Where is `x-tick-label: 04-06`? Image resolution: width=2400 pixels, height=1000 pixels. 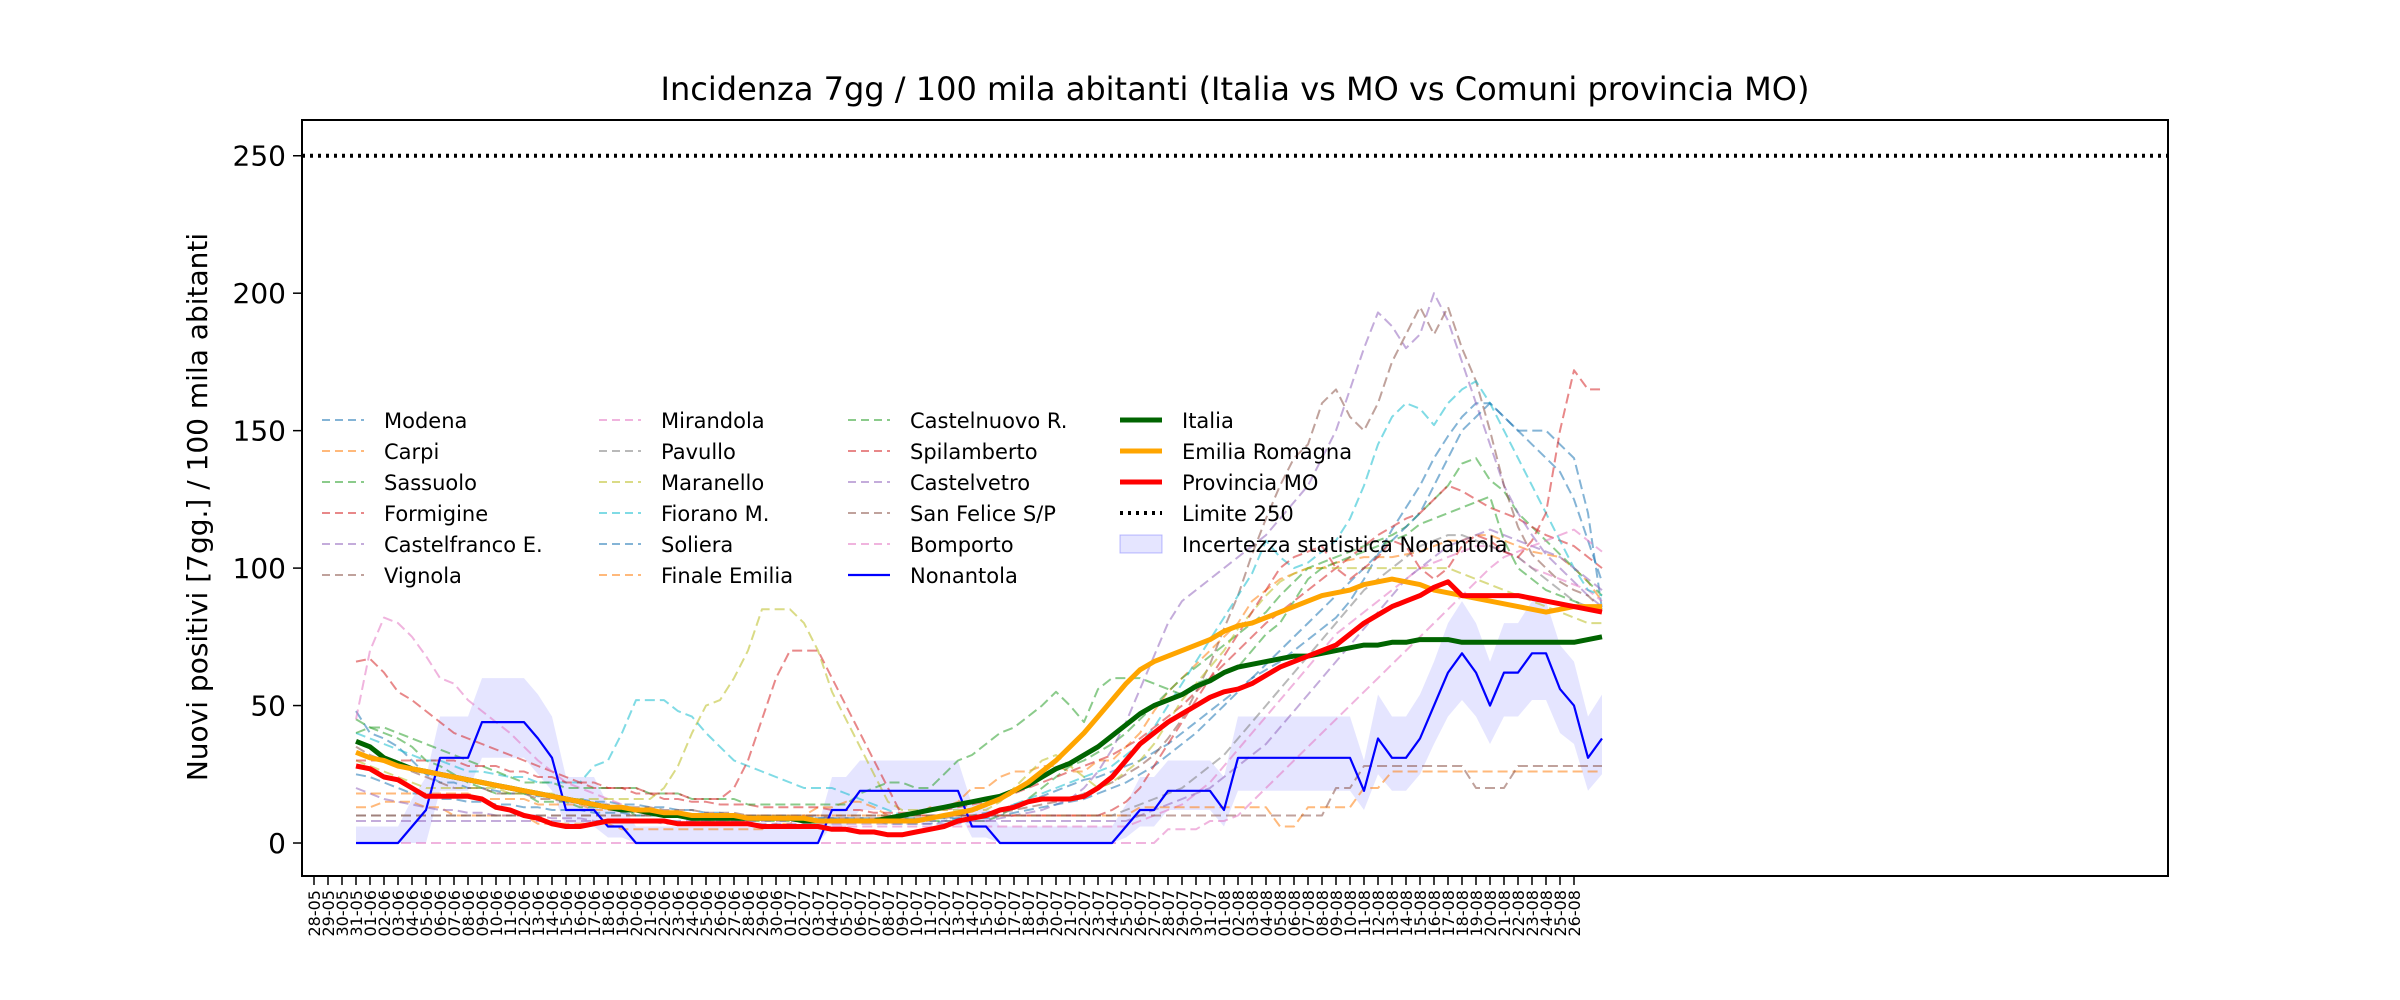 x-tick-label: 04-06 is located at coordinates (412, 913).